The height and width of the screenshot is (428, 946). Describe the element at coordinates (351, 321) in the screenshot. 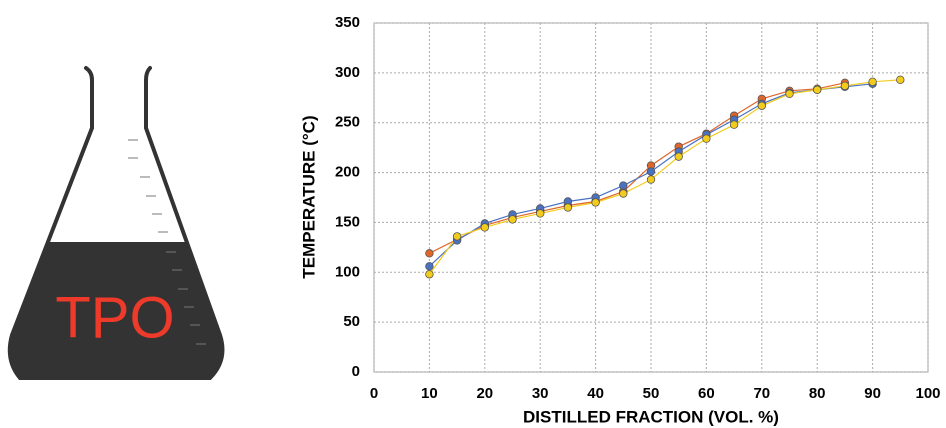

I see `y-tick-label: 50` at that location.